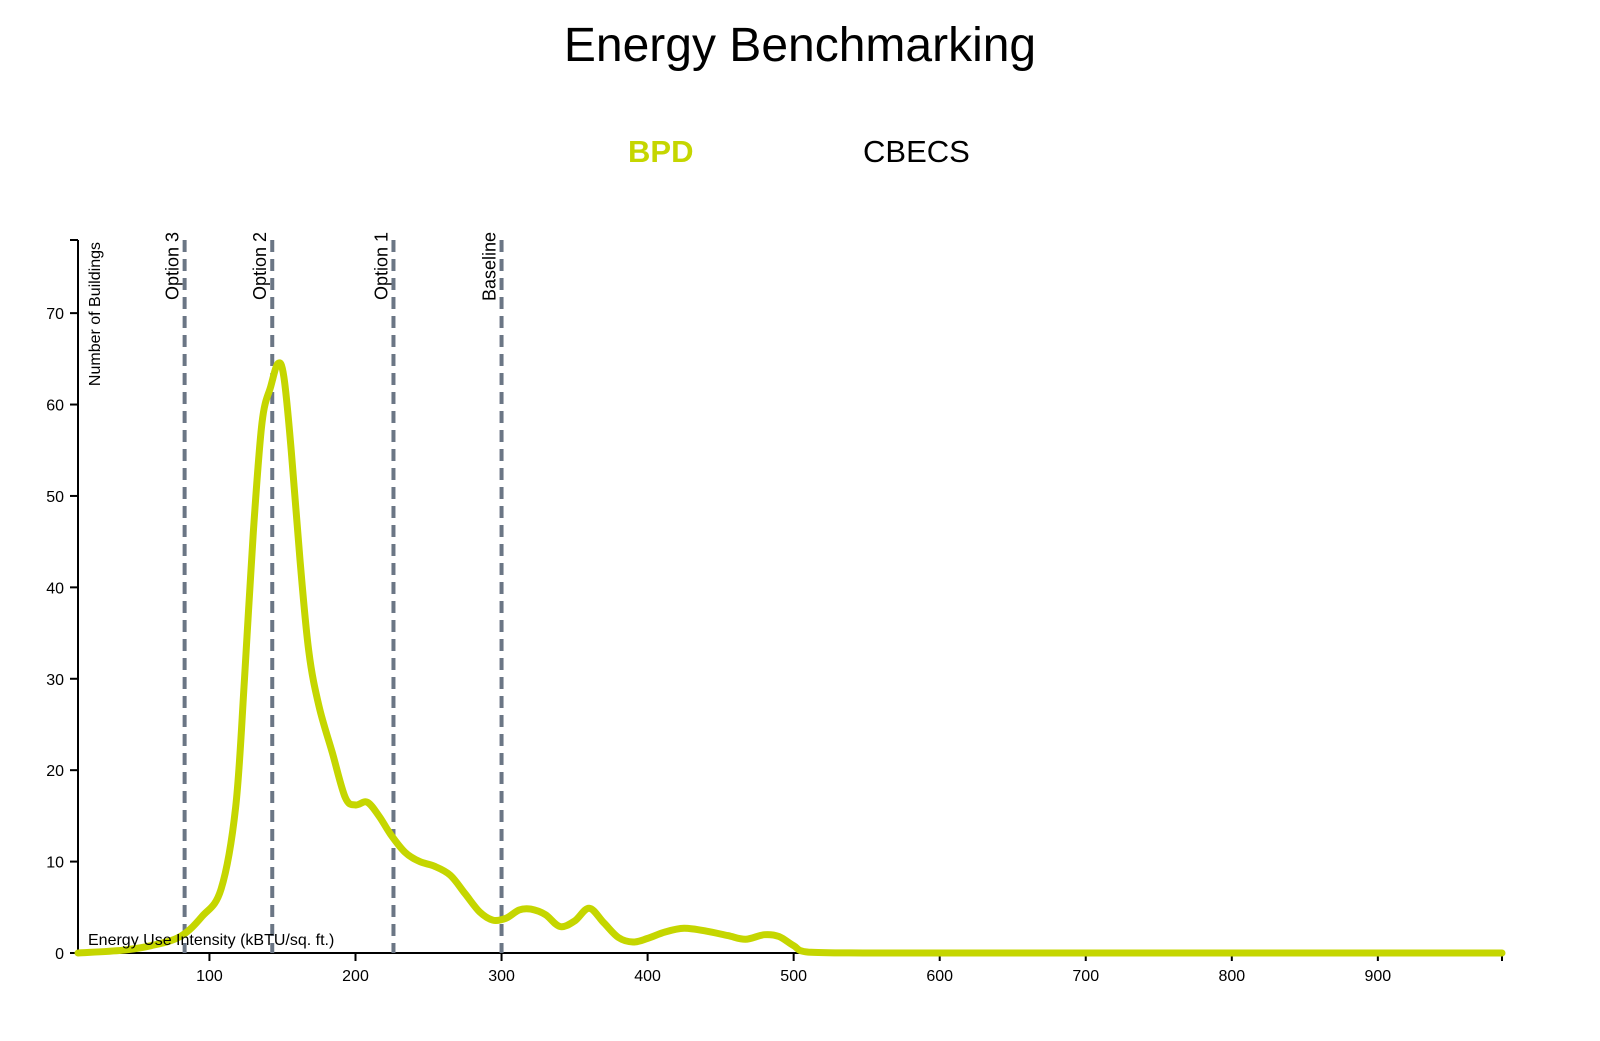  I want to click on x-tick-label: 900, so click(1378, 976).